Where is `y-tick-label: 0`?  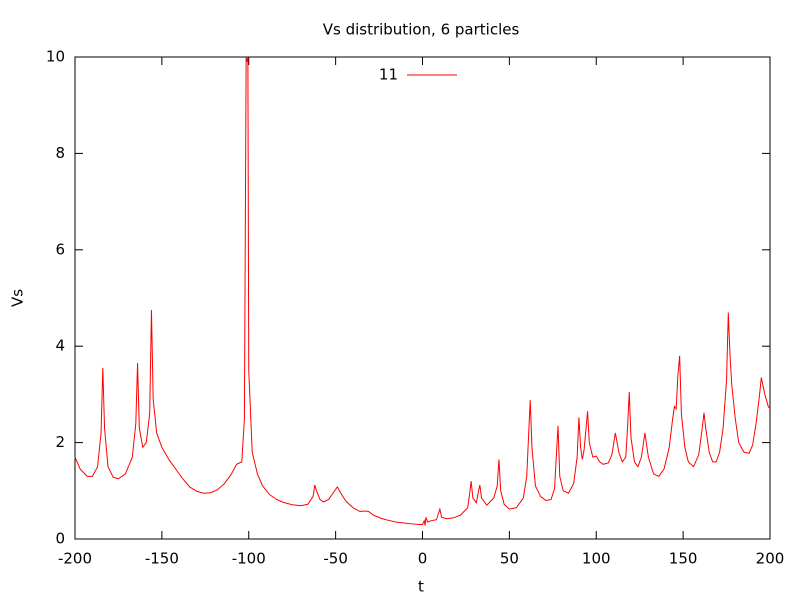
y-tick-label: 0 is located at coordinates (60, 539).